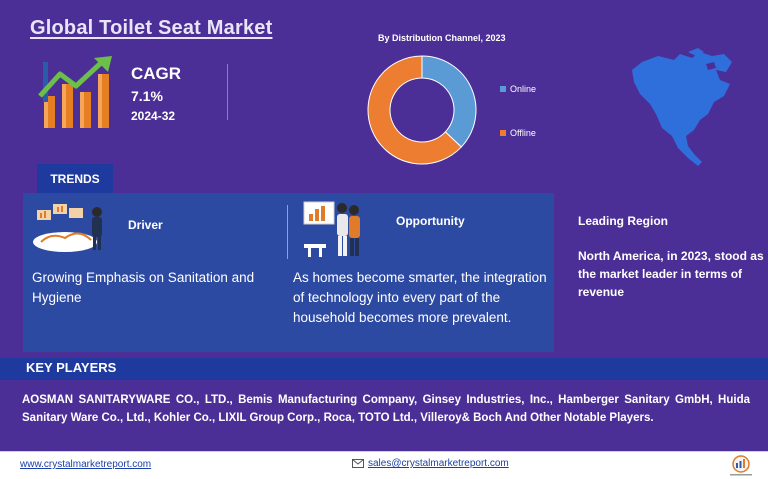 This screenshot has height=479, width=768. I want to click on legend-swatch-online, so click(503, 89).